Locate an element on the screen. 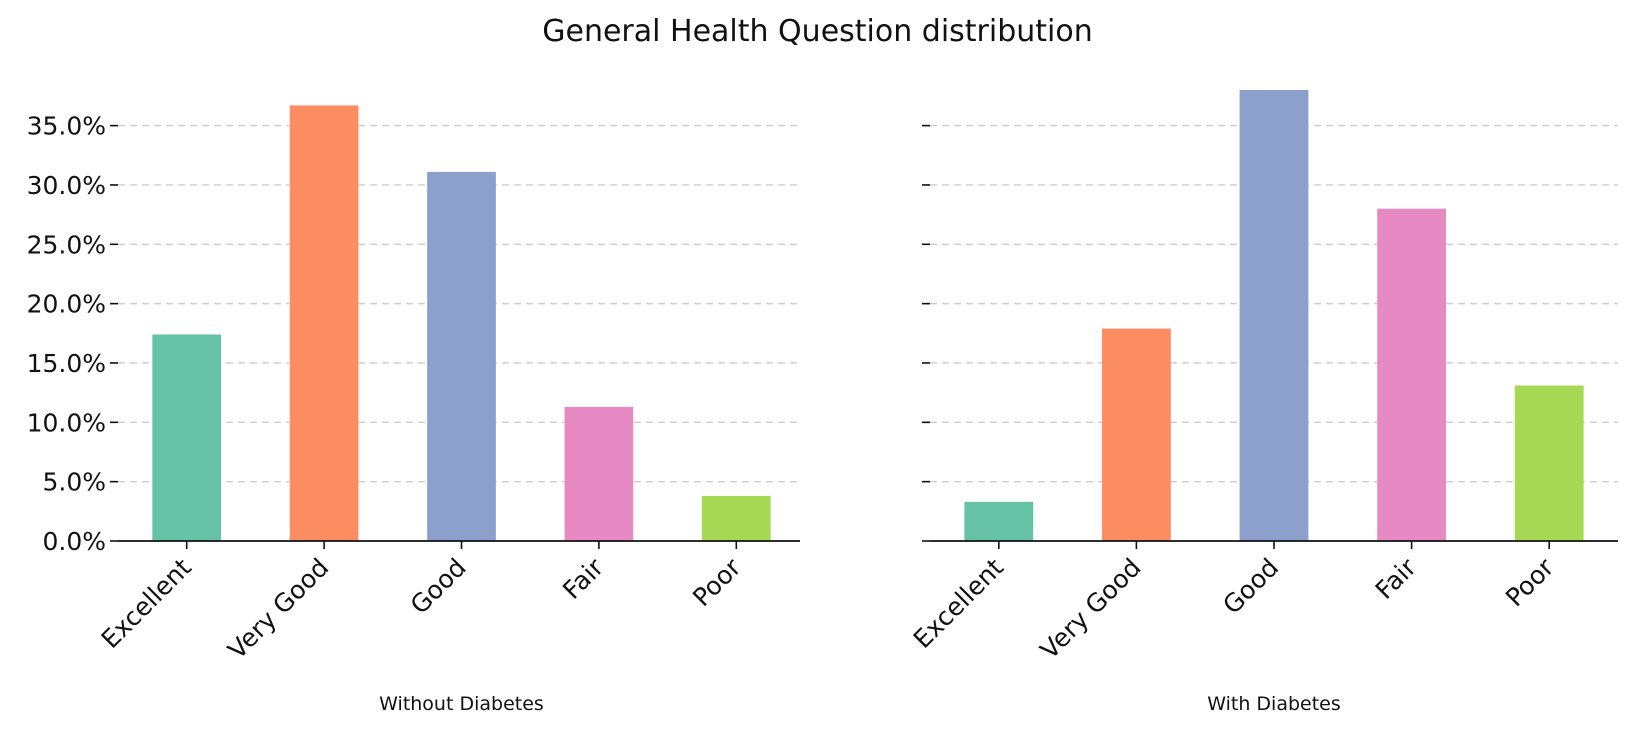  chart-suptitle: General Health Question distribution is located at coordinates (817, 31).